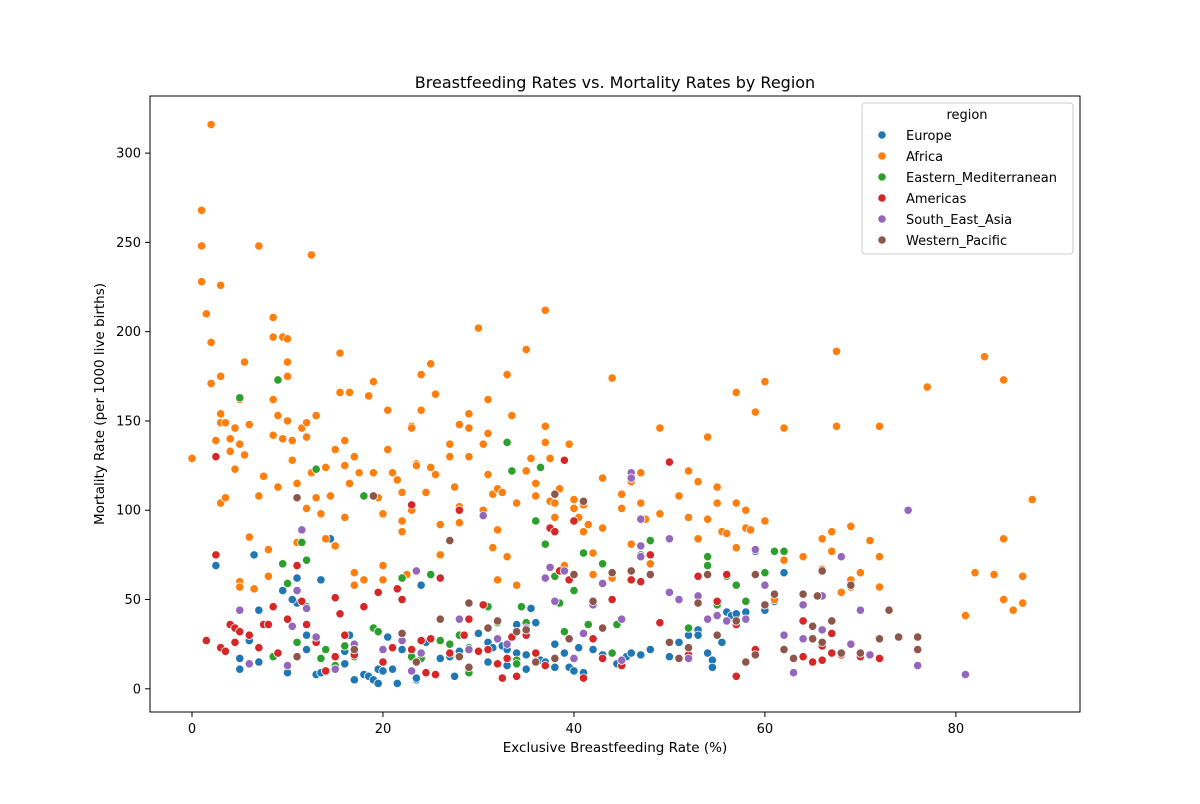 This screenshot has width=1200, height=804. What do you see at coordinates (128, 421) in the screenshot?
I see `y-tick-label: 150` at bounding box center [128, 421].